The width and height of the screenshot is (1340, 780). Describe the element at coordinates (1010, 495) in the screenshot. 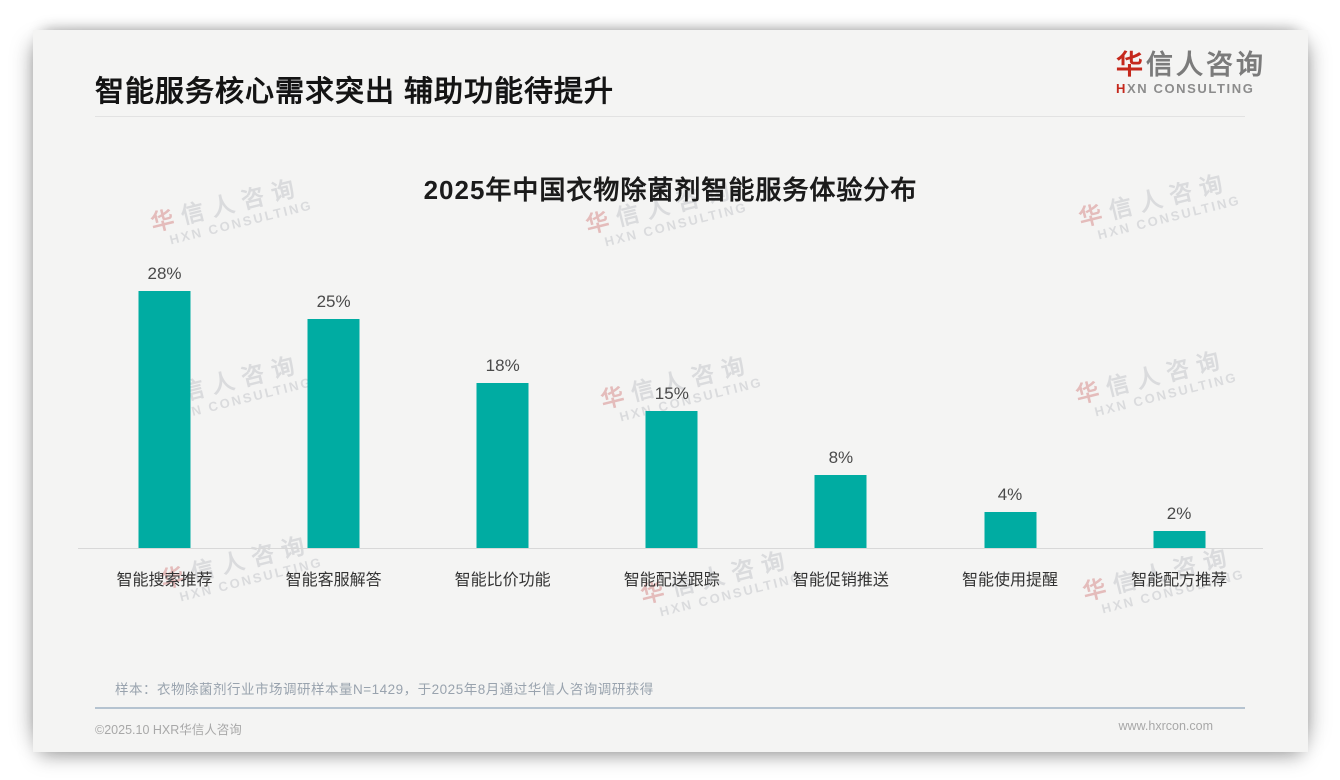

I see `bar-value-label: 4%` at that location.